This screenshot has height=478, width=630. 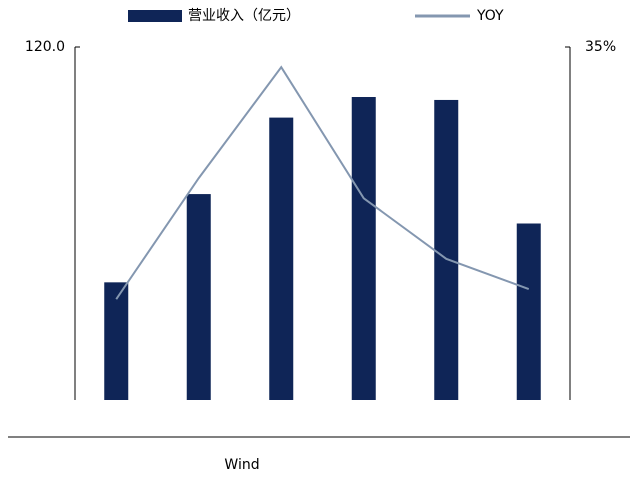 What do you see at coordinates (241, 465) in the screenshot?
I see `source: Wind` at bounding box center [241, 465].